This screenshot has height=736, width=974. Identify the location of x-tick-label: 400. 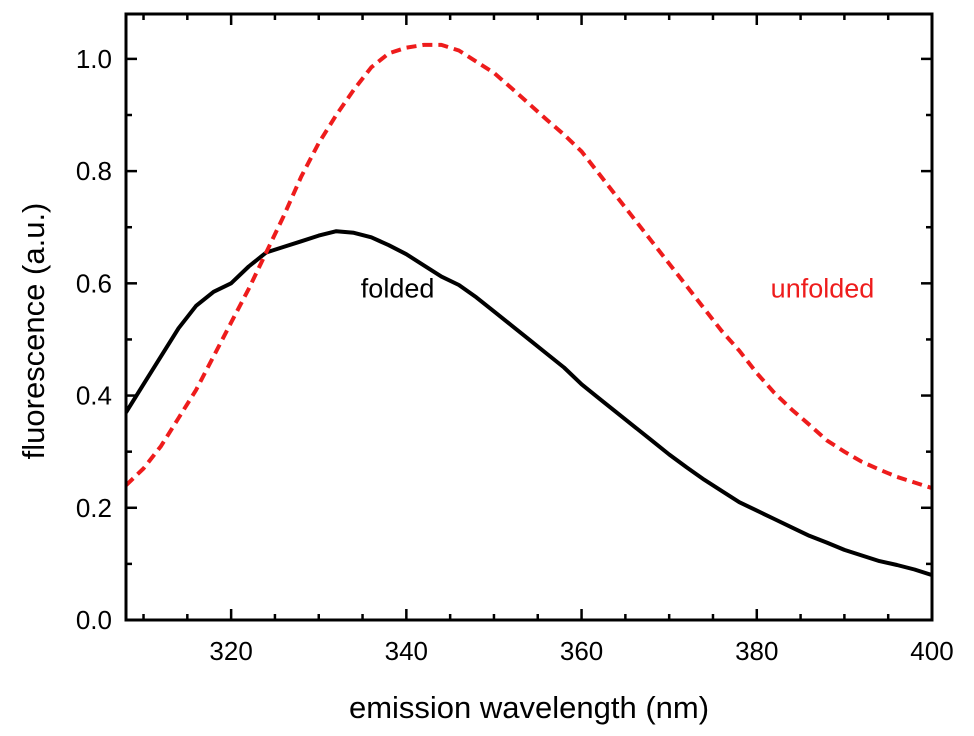
(931, 651).